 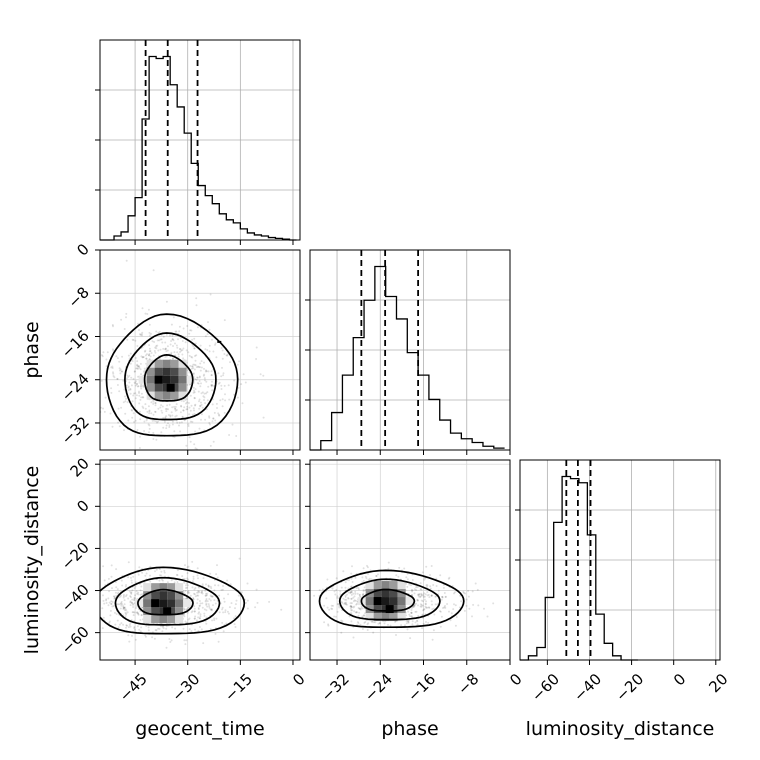 I want to click on x-tick-label-luminosity_distance: −40, so click(x=587, y=687).